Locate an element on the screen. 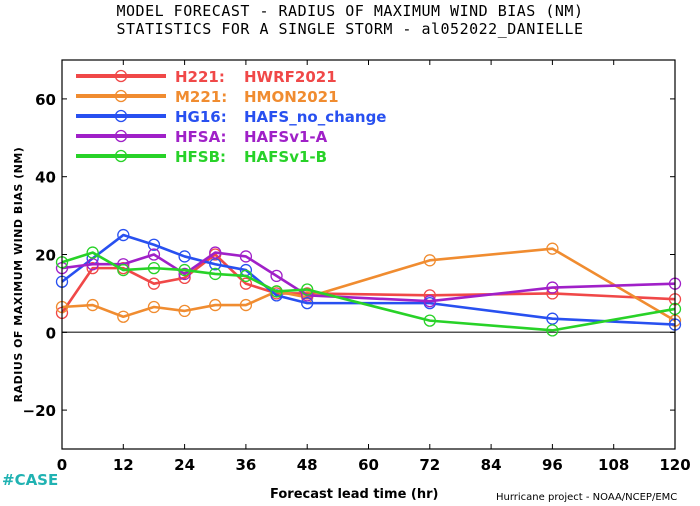 The height and width of the screenshot is (506, 700). x-tick-label: 96 is located at coordinates (552, 465).